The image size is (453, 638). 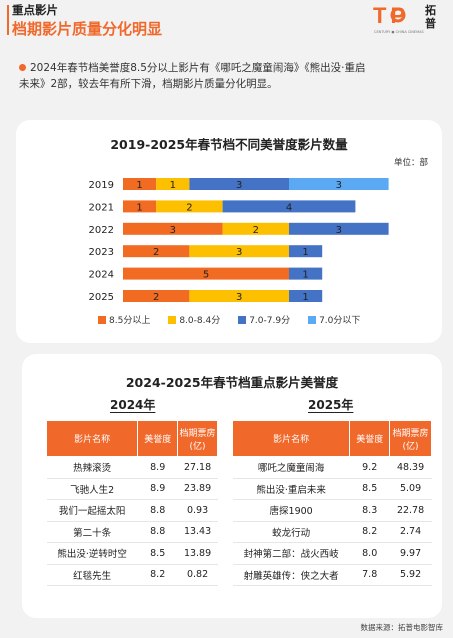 What do you see at coordinates (291, 467) in the screenshot?
I see `film-name-cell: 哪吒之魔童闹海` at bounding box center [291, 467].